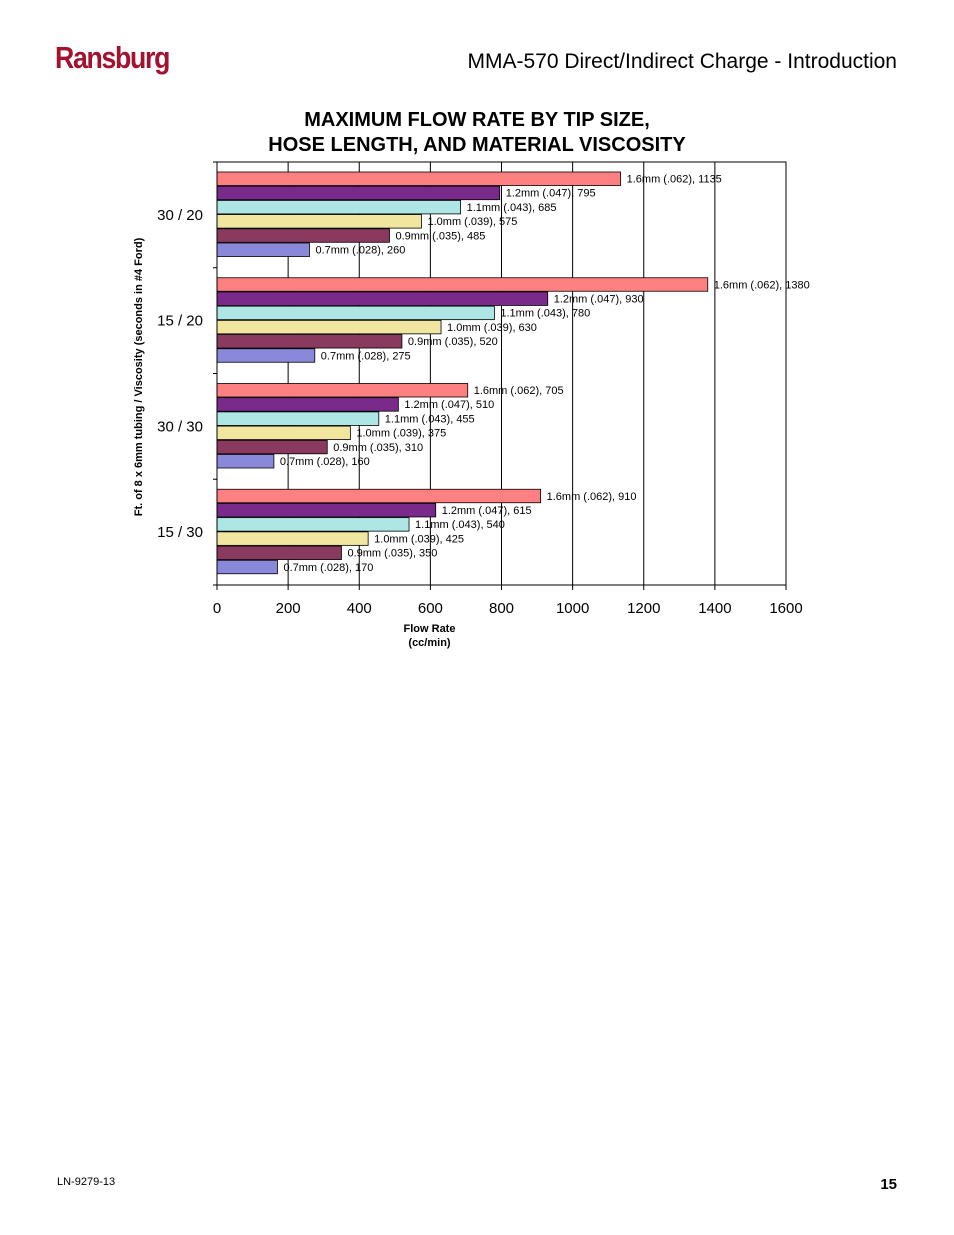 Image resolution: width=954 pixels, height=1235 pixels. I want to click on bar-data-label: 0.7mm (.028), 160, so click(325, 462).